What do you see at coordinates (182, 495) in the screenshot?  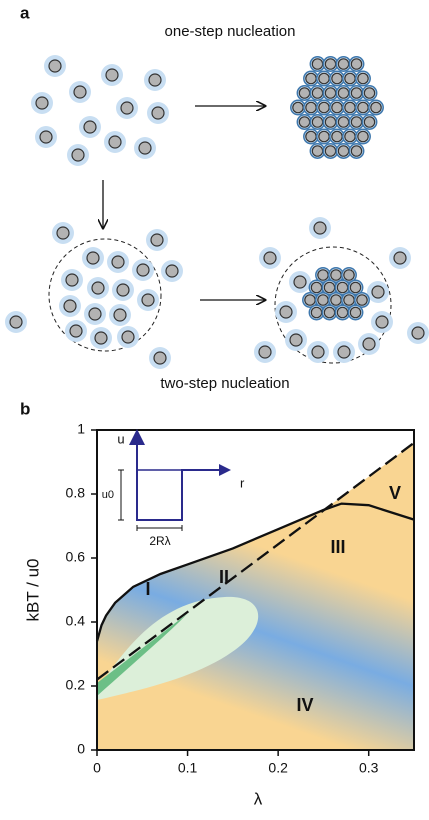 I see `inset-potential` at bounding box center [182, 495].